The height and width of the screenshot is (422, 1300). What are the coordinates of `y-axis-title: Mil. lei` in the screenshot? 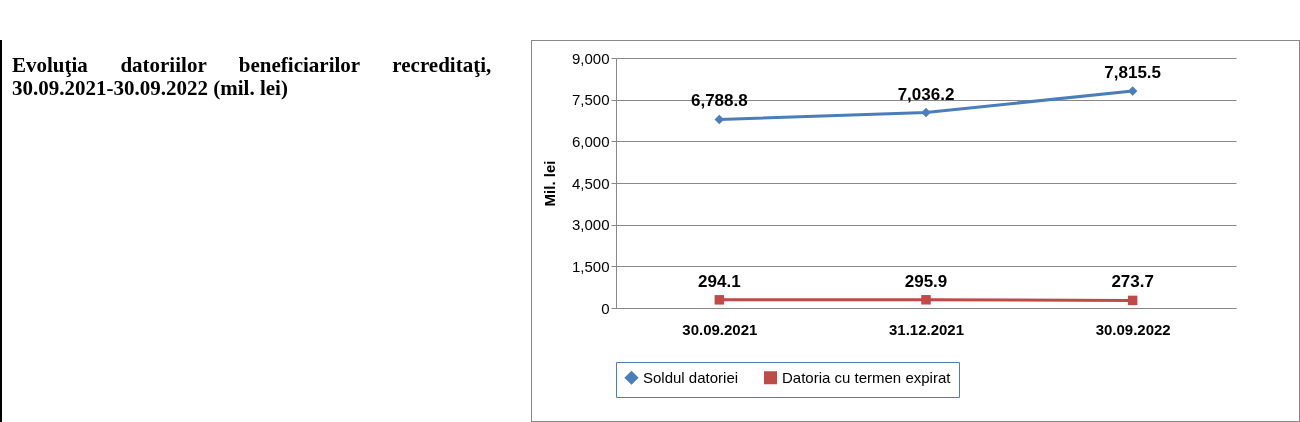 It's located at (550, 183).